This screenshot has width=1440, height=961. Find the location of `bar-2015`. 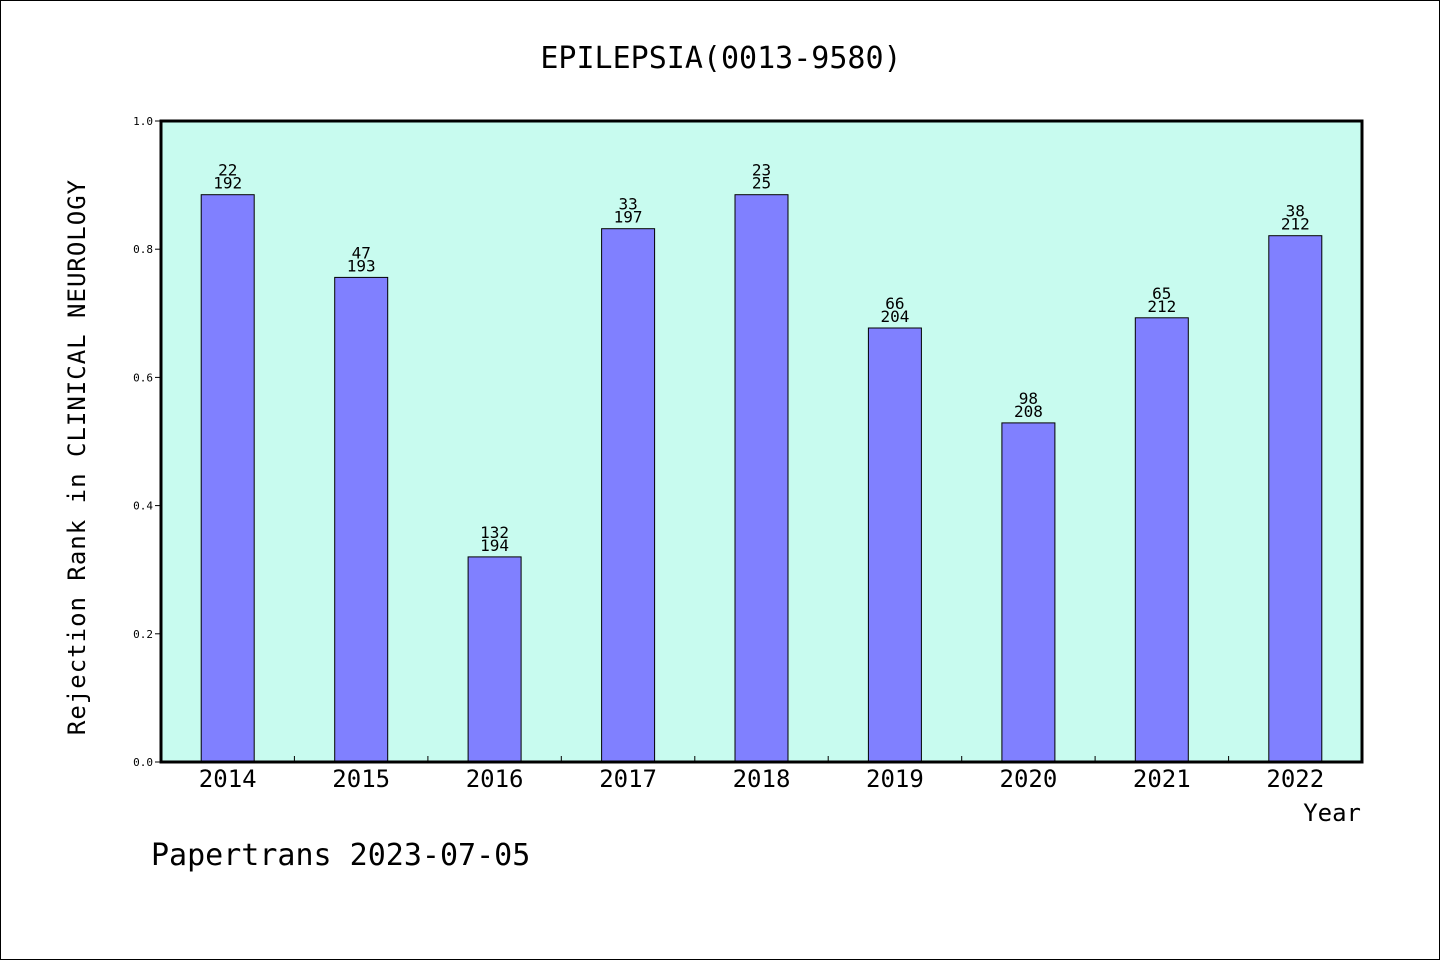

bar-2015 is located at coordinates (361, 519).